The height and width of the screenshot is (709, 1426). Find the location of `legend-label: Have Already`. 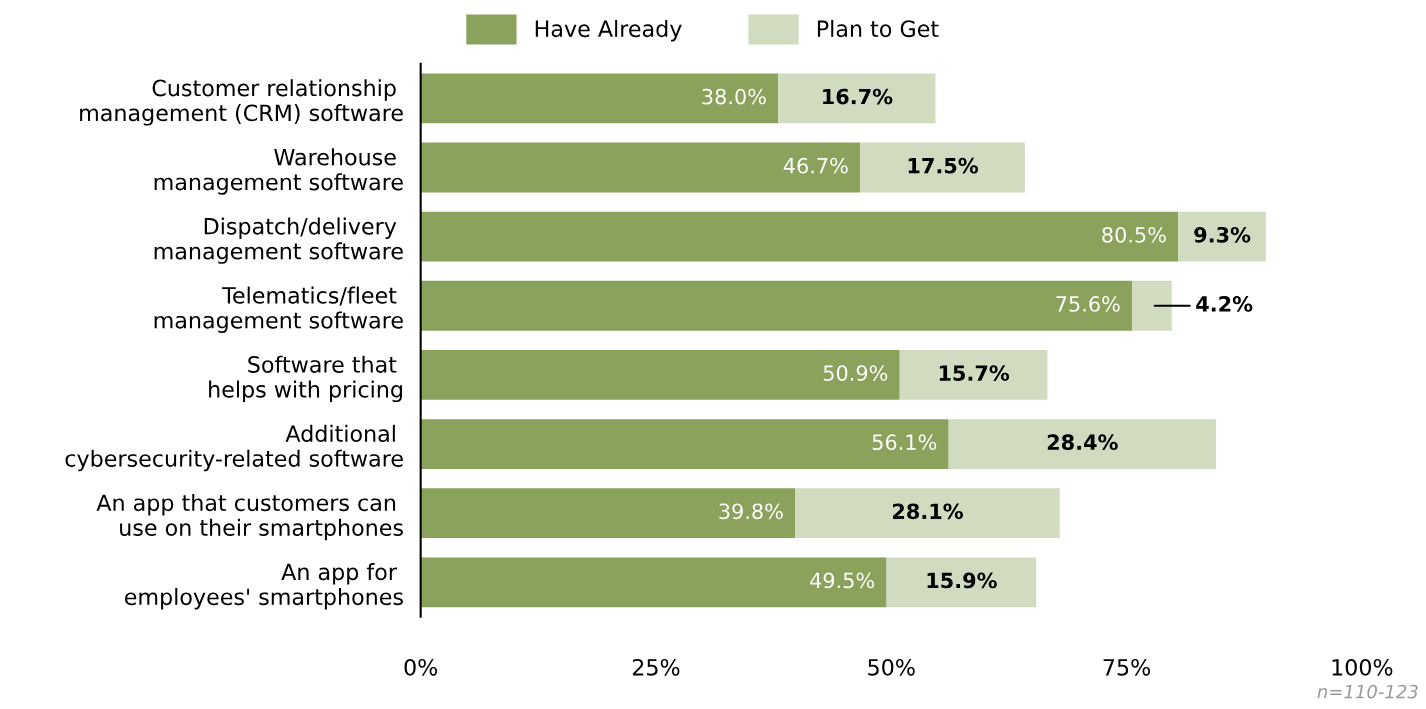

legend-label: Have Already is located at coordinates (608, 30).